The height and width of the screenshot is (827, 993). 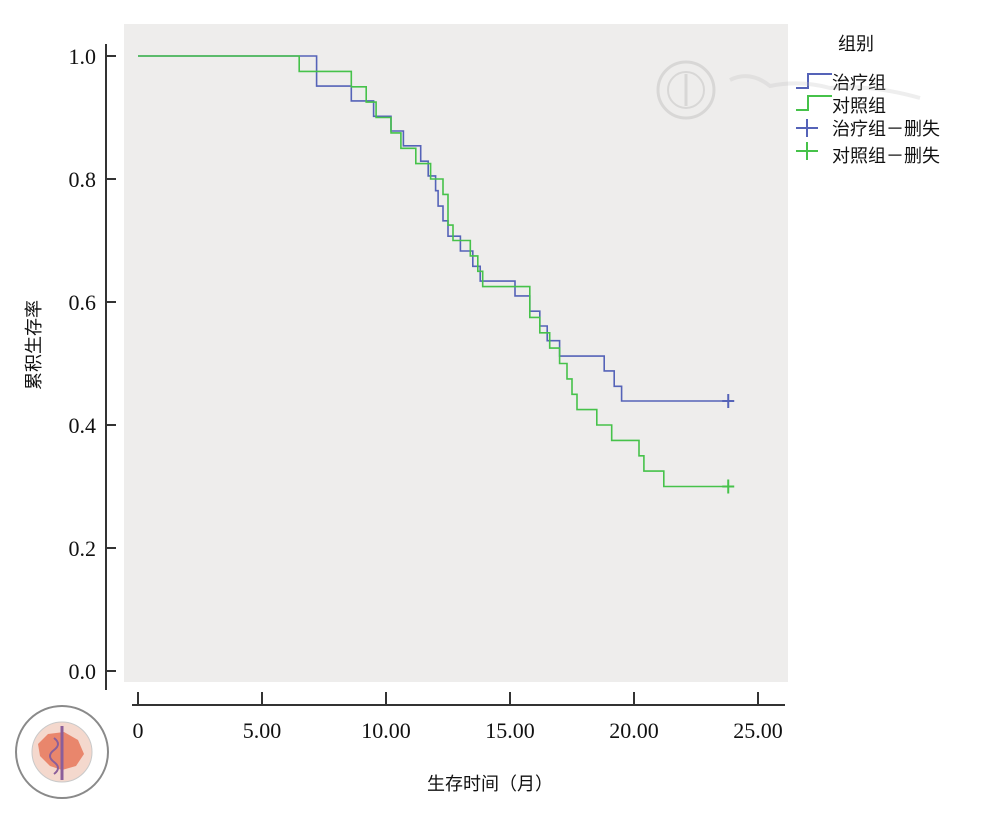 What do you see at coordinates (886, 156) in the screenshot?
I see `legend-label-control-censored: 对照组－删失` at bounding box center [886, 156].